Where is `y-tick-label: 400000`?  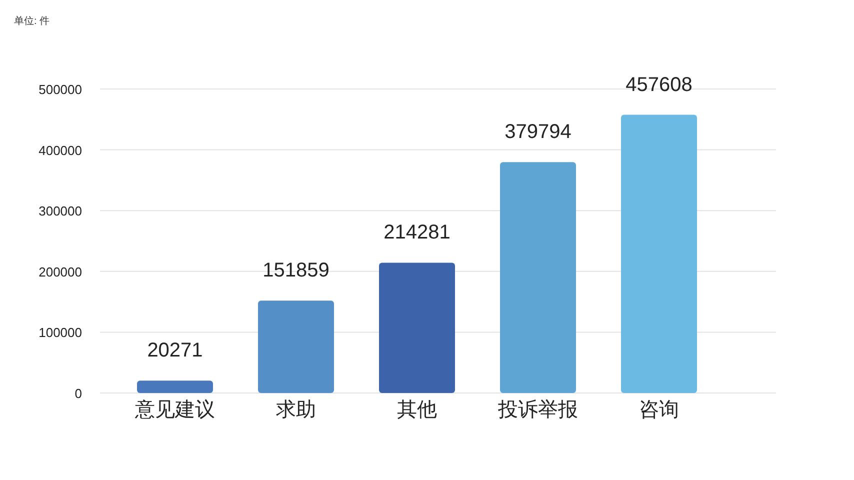
y-tick-label: 400000 is located at coordinates (60, 150).